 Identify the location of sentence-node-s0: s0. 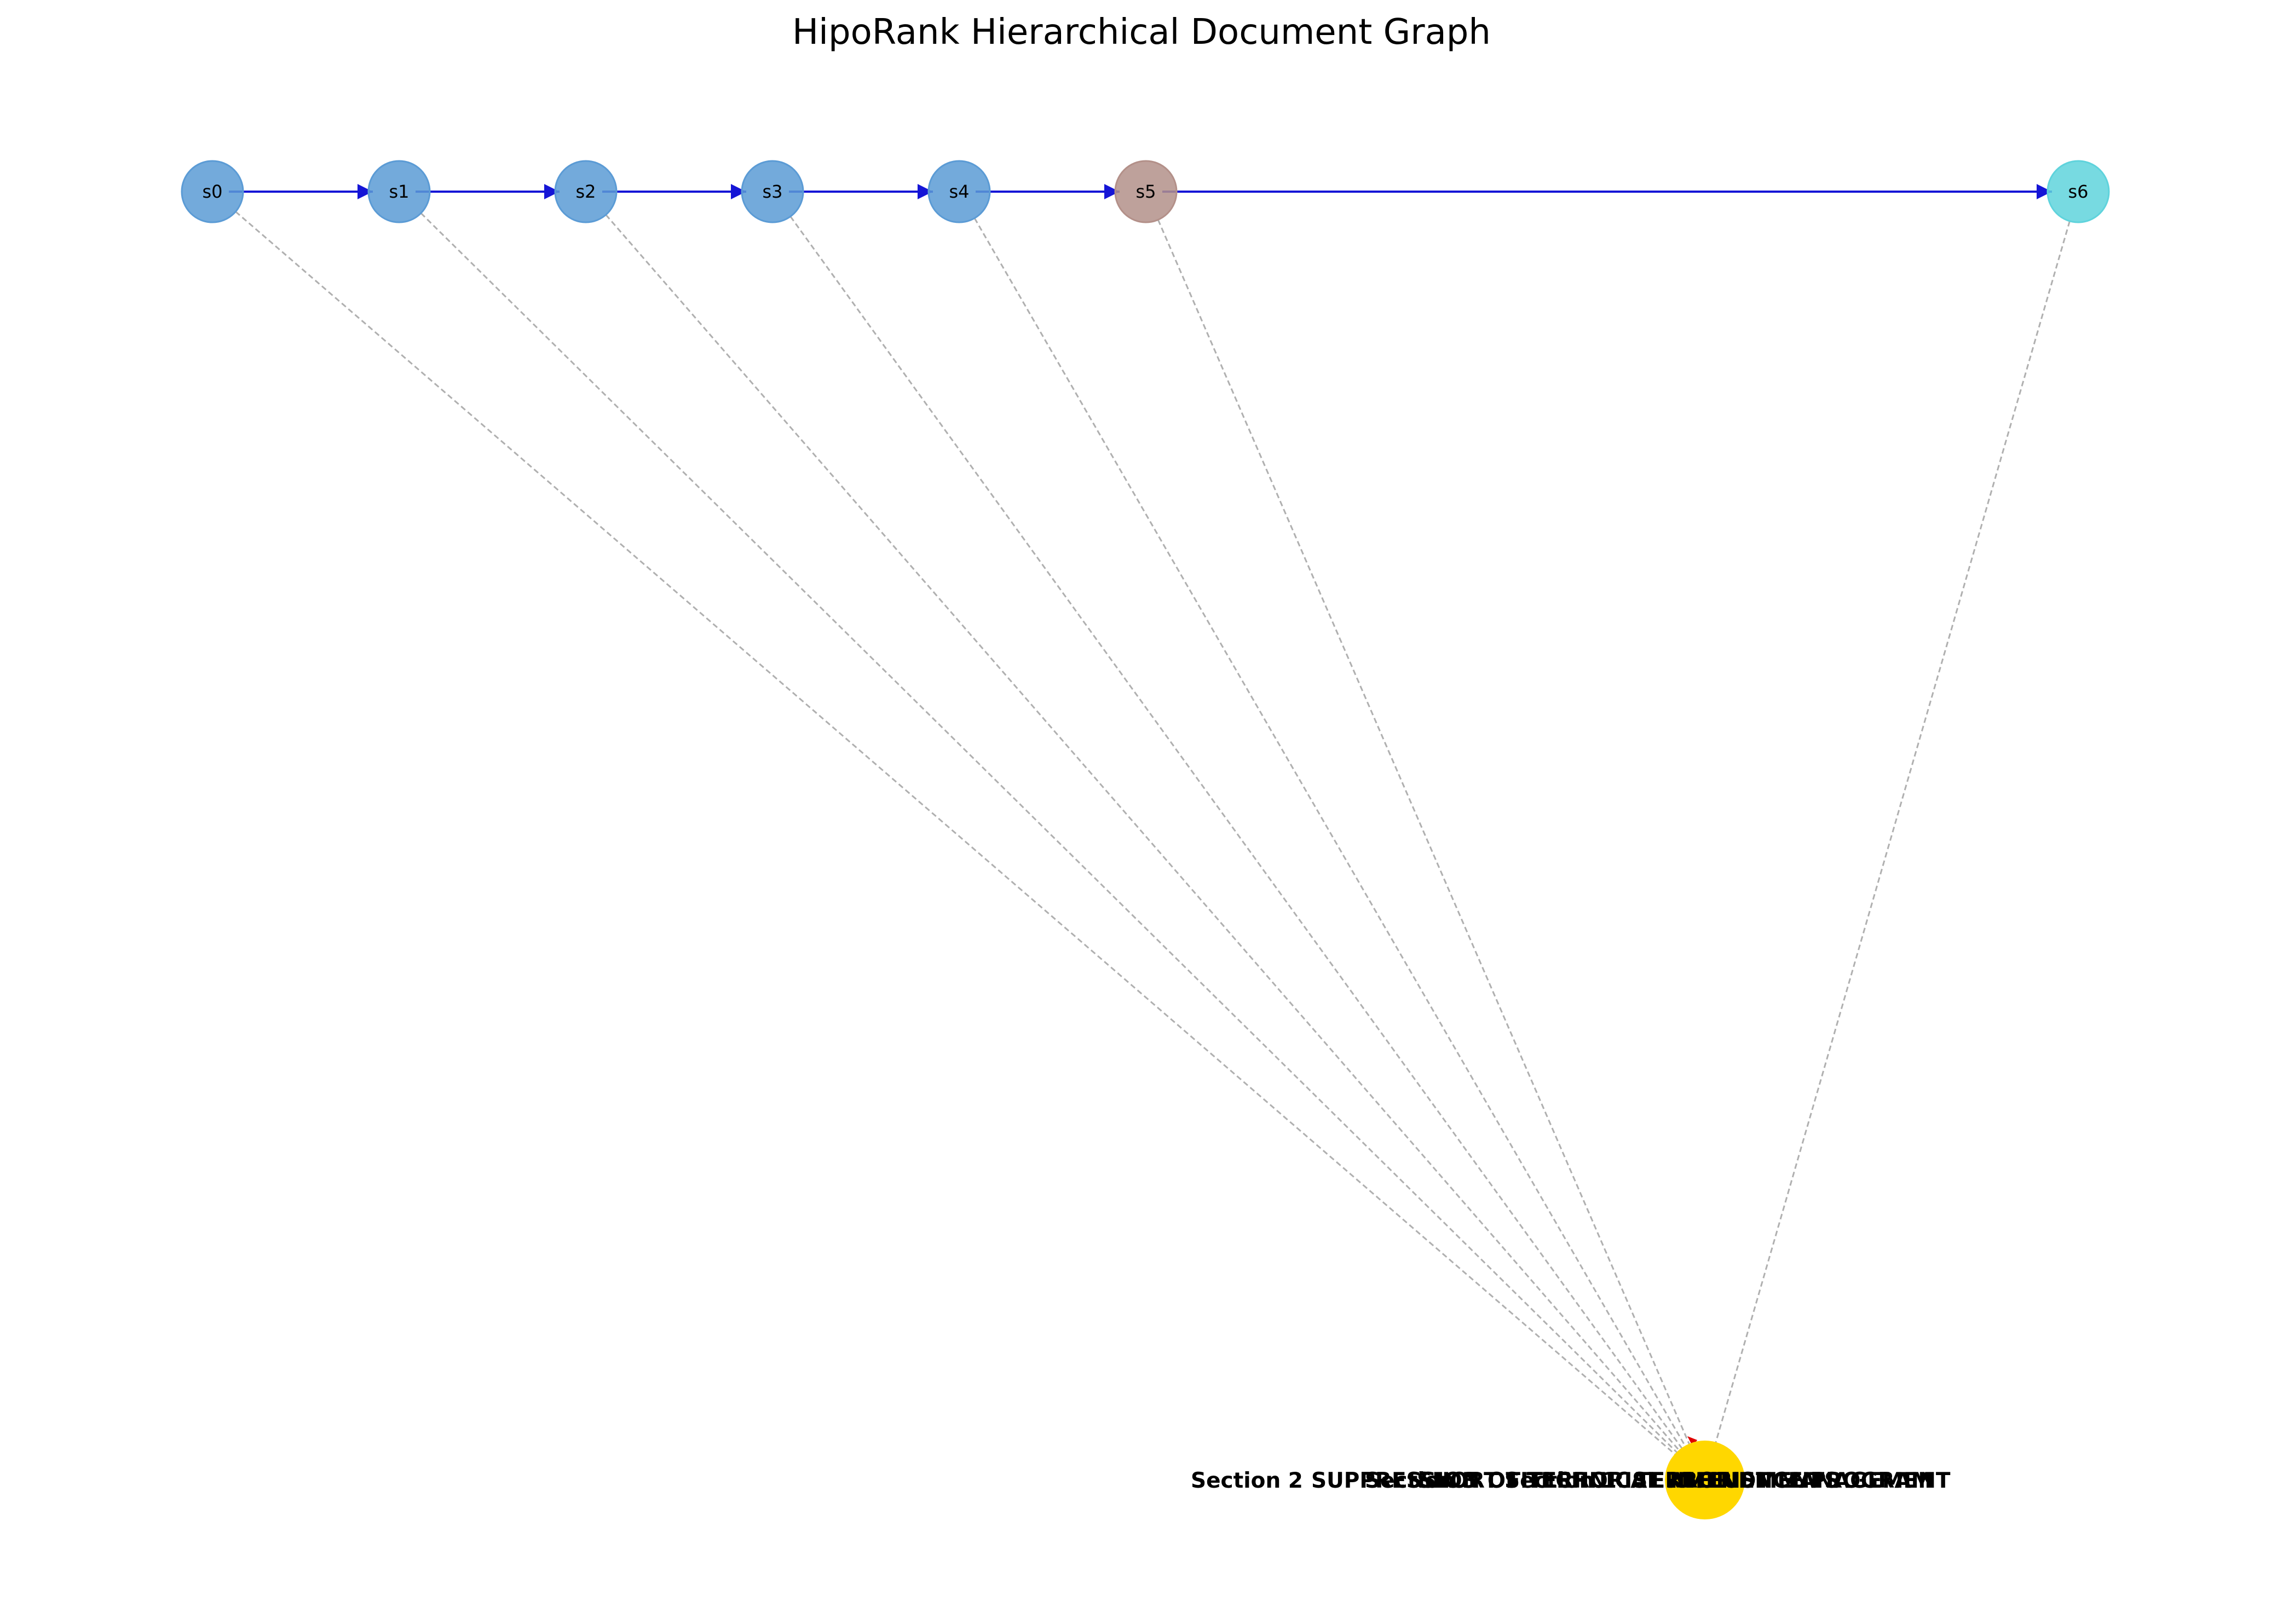
(212, 192).